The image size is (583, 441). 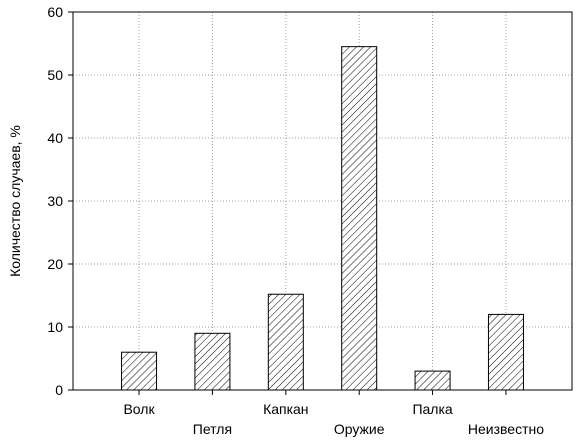 What do you see at coordinates (55, 201) in the screenshot?
I see `y-tick-label: 30` at bounding box center [55, 201].